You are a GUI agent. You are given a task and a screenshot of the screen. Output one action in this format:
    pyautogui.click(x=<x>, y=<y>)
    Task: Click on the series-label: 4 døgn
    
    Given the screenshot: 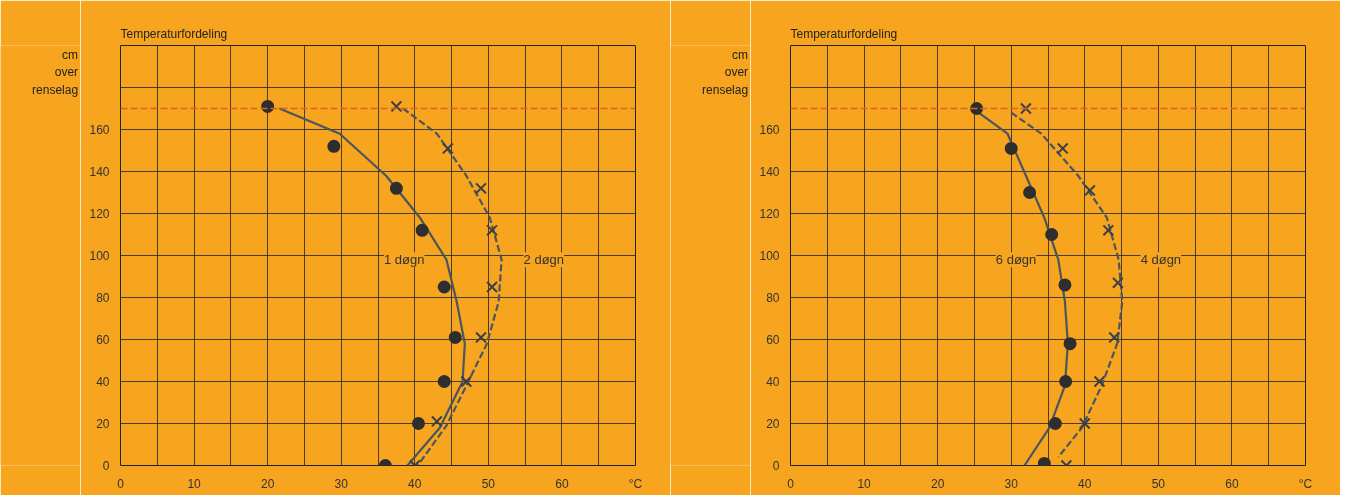 What is the action you would take?
    pyautogui.click(x=1161, y=260)
    